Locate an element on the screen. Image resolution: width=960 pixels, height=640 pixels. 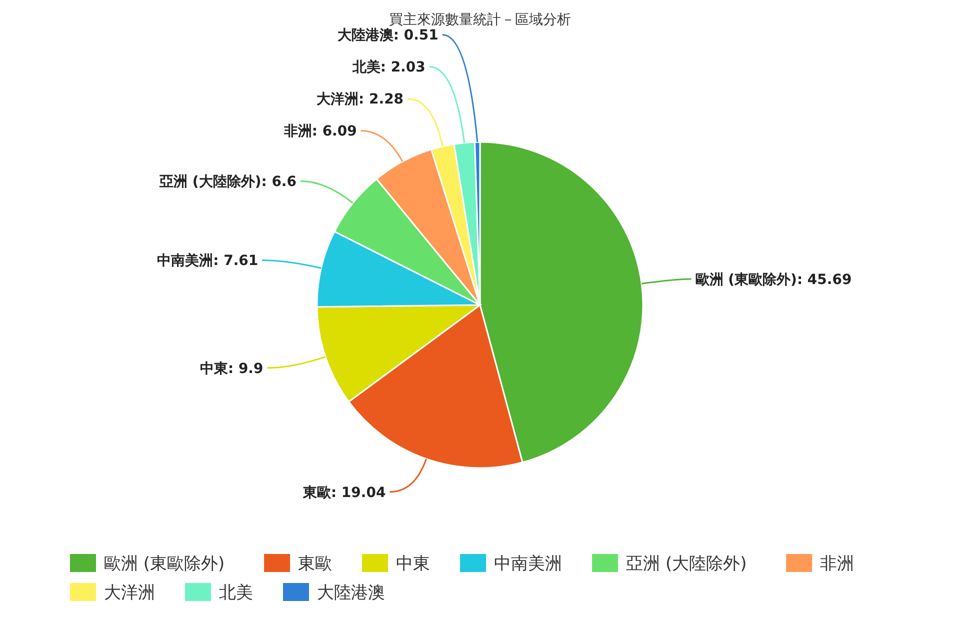
chart-title: 買主來源數量統計－區域分析 is located at coordinates (480, 20).